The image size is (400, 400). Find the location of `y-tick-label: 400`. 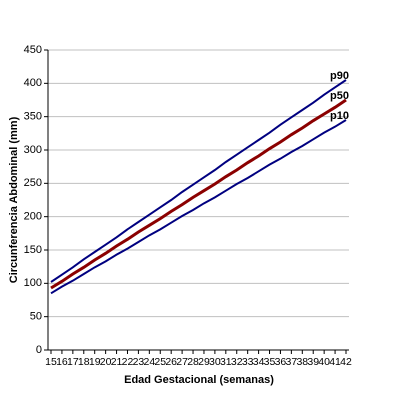

y-tick-label: 400 is located at coordinates (33, 83).